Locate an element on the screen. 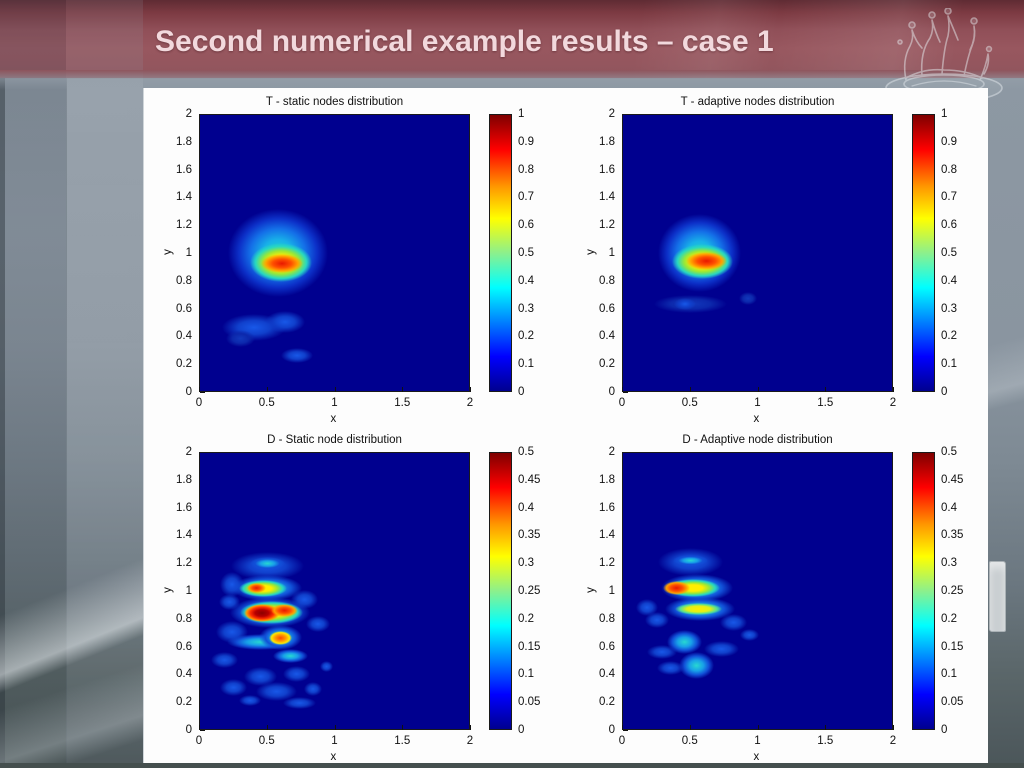 The height and width of the screenshot is (768, 1024). colorbar-tick-label: 0.45 is located at coordinates (529, 479).